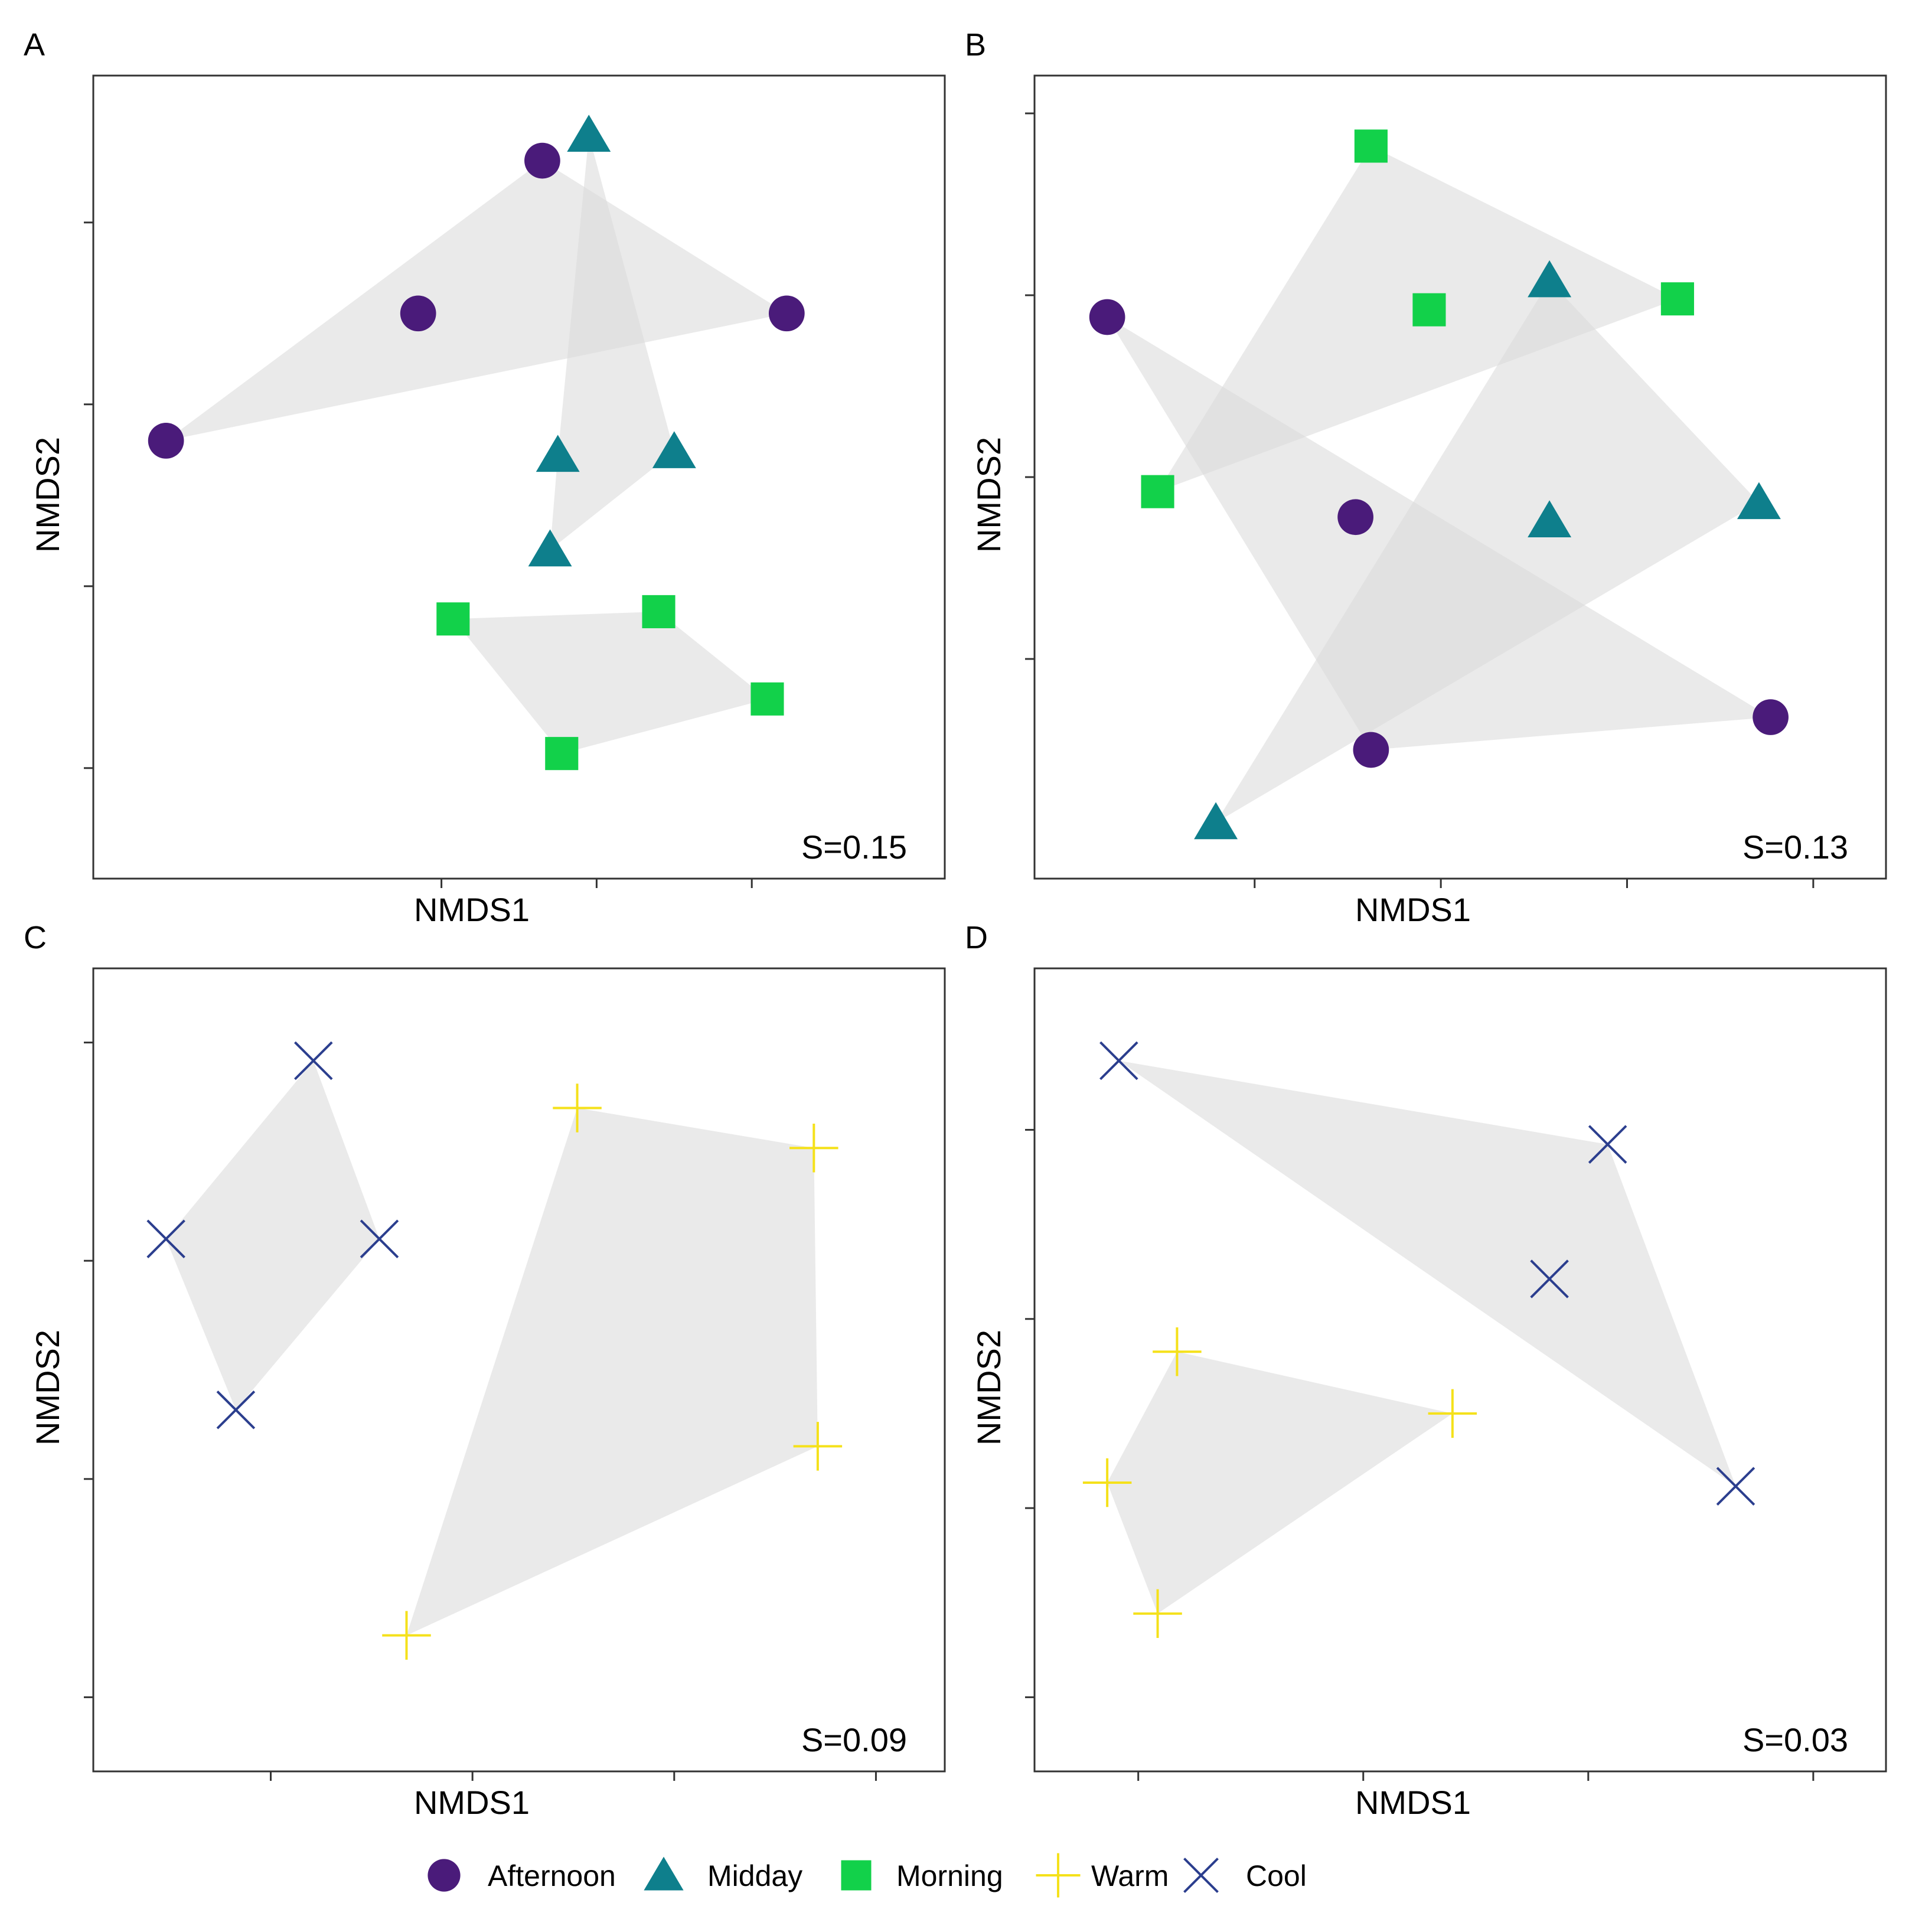  I want to click on legend-item-midday: Midday, so click(723, 1874).